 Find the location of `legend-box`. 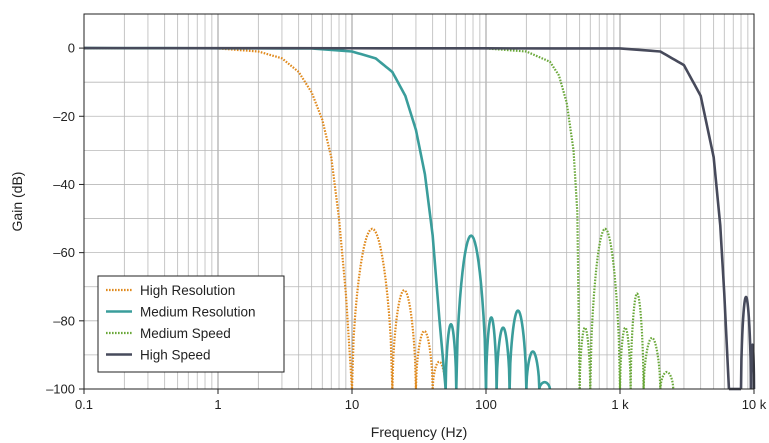

legend-box is located at coordinates (191, 324).